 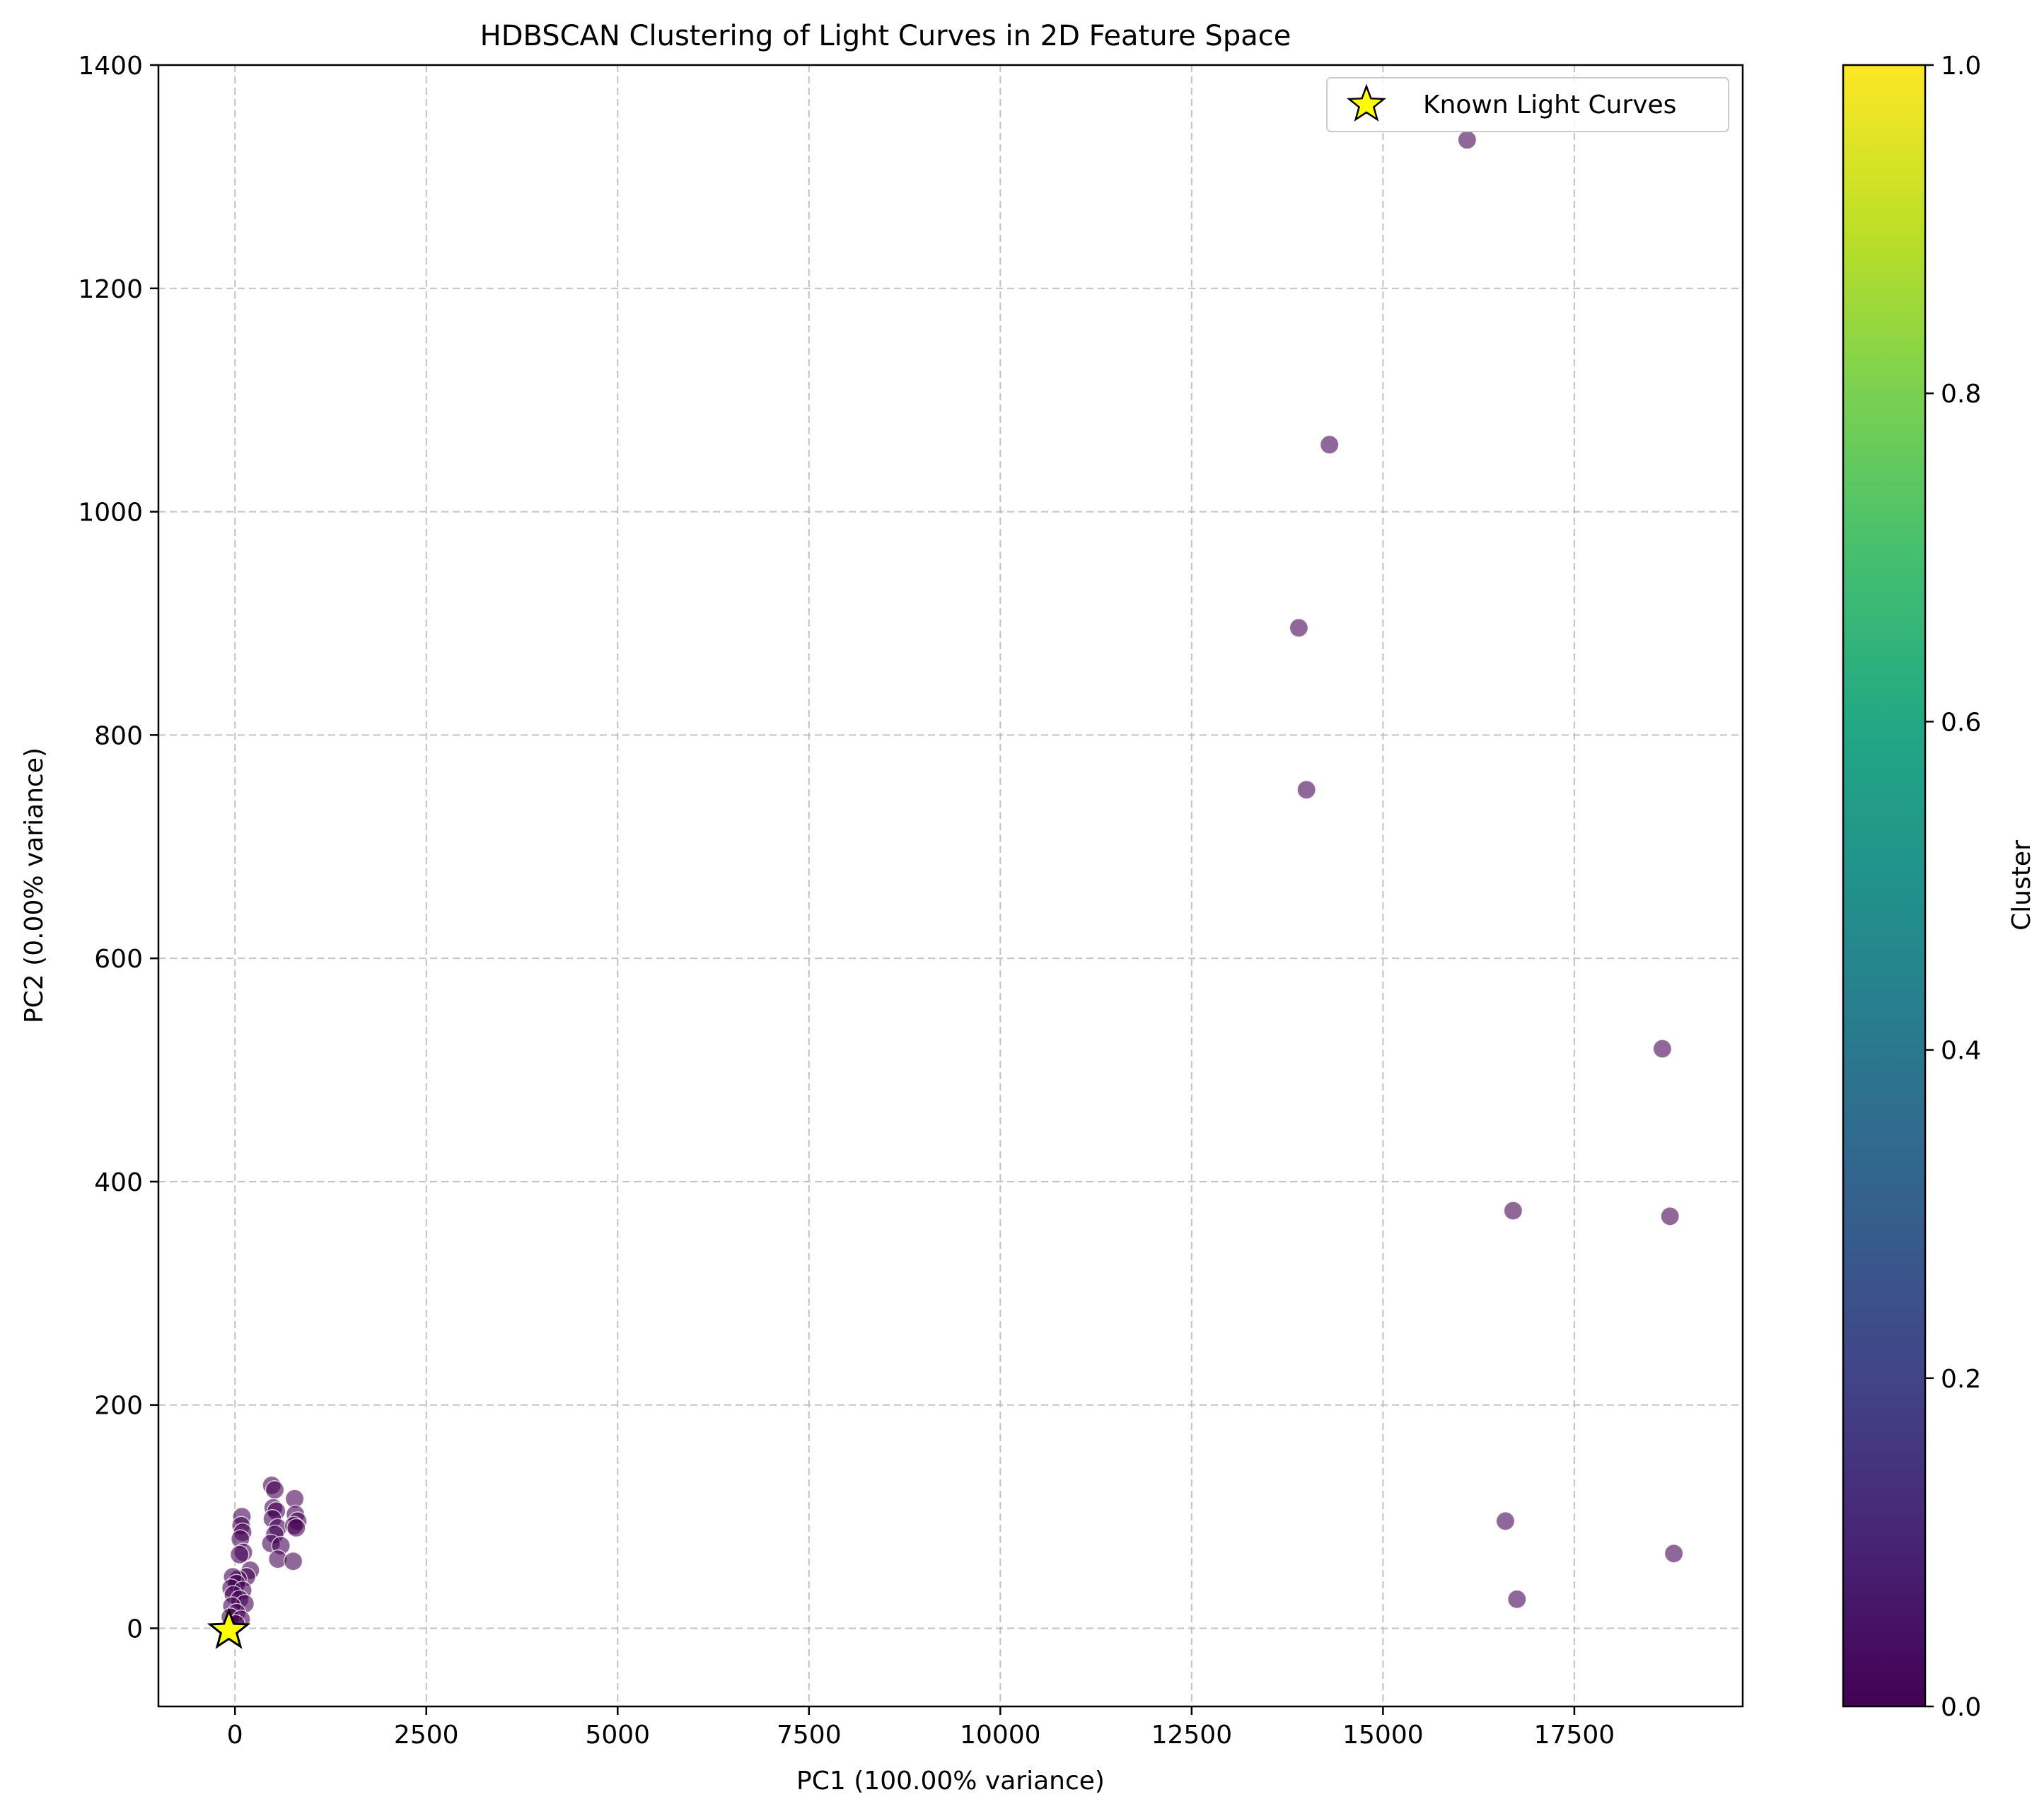 I want to click on colorbar-tick-label: 0.8, so click(x=1961, y=394).